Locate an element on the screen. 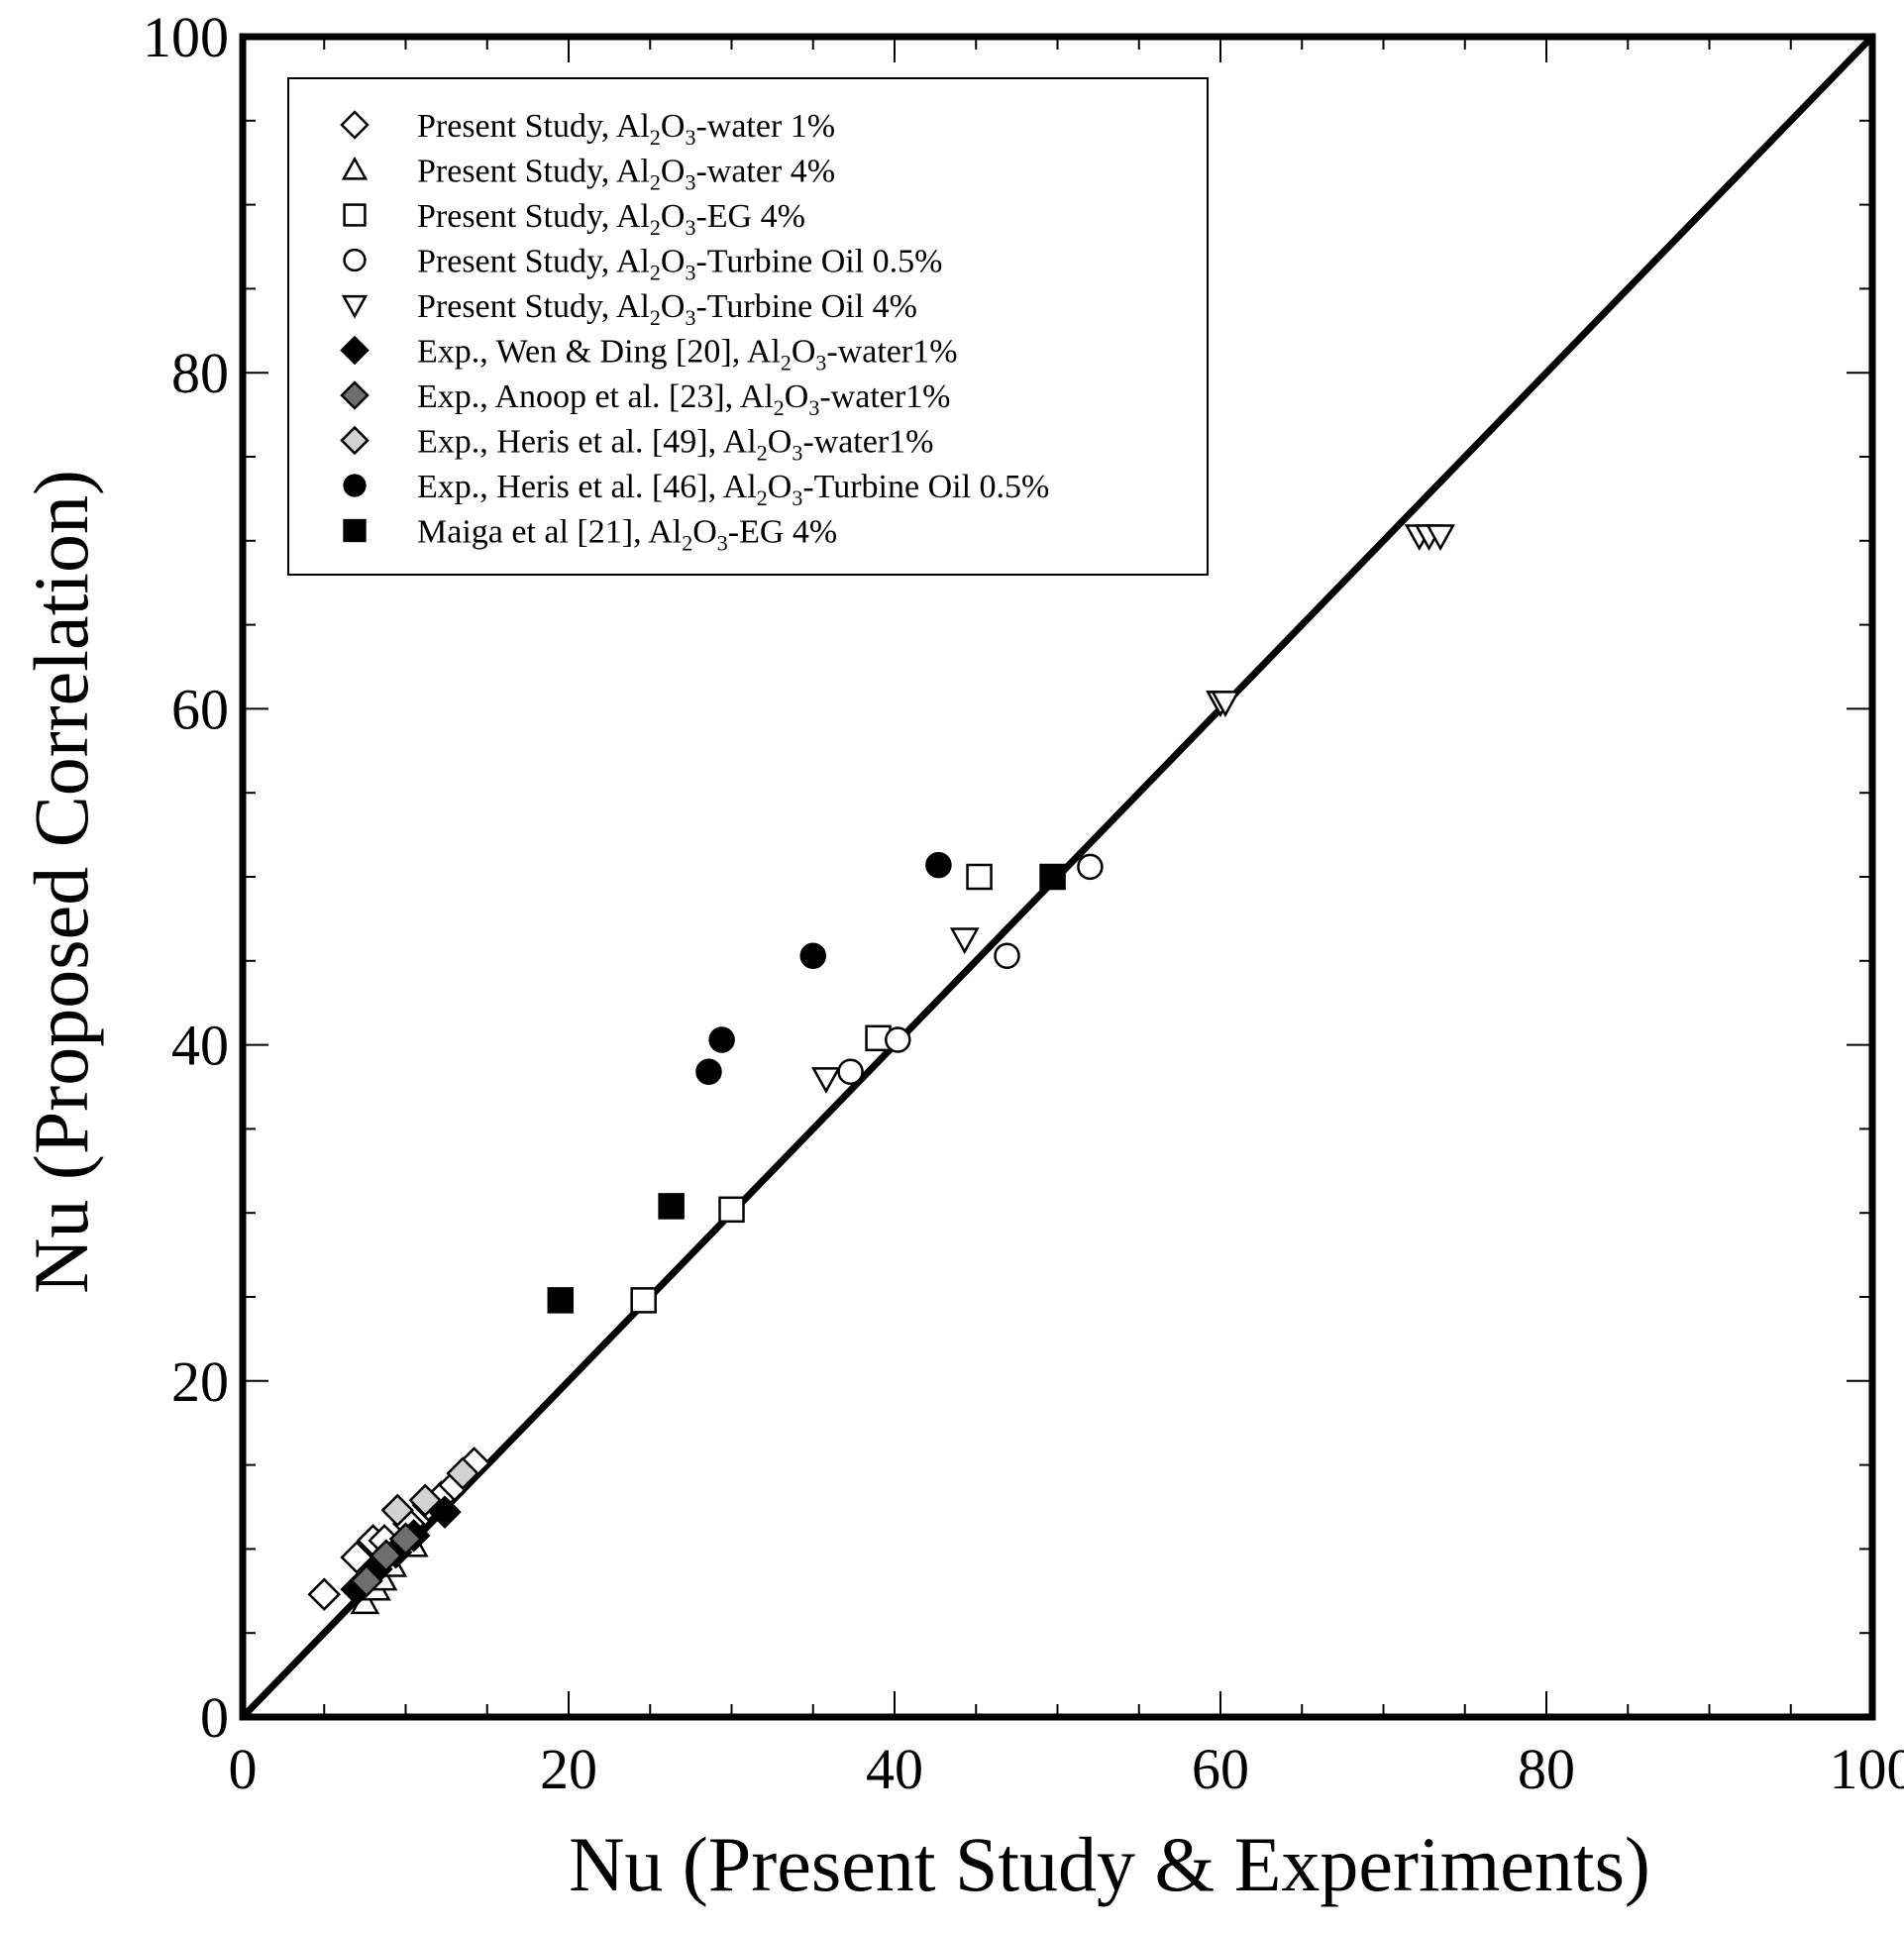 The image size is (1904, 1933). y-tick-label: 60 is located at coordinates (200, 709).